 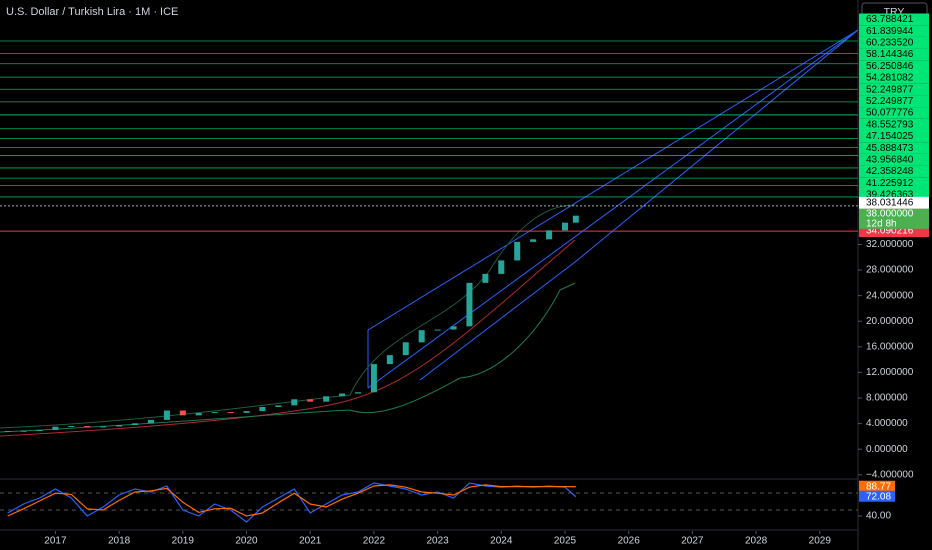 What do you see at coordinates (501, 541) in the screenshot?
I see `x-tick-label: 2024` at bounding box center [501, 541].